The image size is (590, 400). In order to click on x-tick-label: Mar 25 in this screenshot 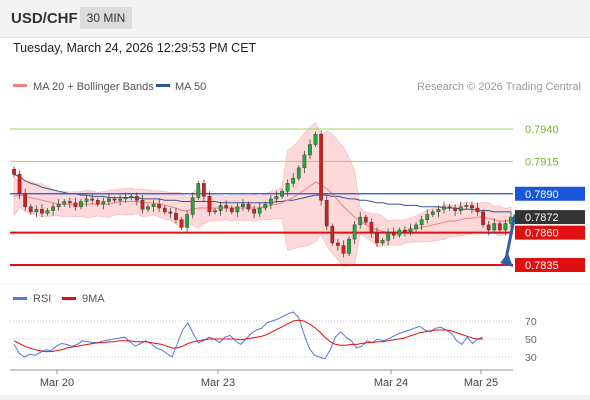, I will do `click(481, 383)`.